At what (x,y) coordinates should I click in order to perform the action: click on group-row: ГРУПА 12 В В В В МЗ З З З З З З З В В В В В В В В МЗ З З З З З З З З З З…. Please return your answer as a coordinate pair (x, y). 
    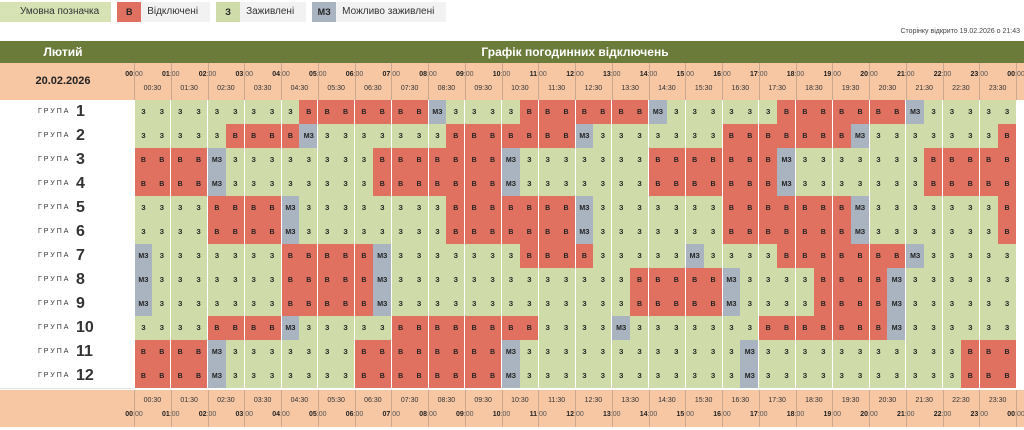
    Looking at the image, I should click on (512, 376).